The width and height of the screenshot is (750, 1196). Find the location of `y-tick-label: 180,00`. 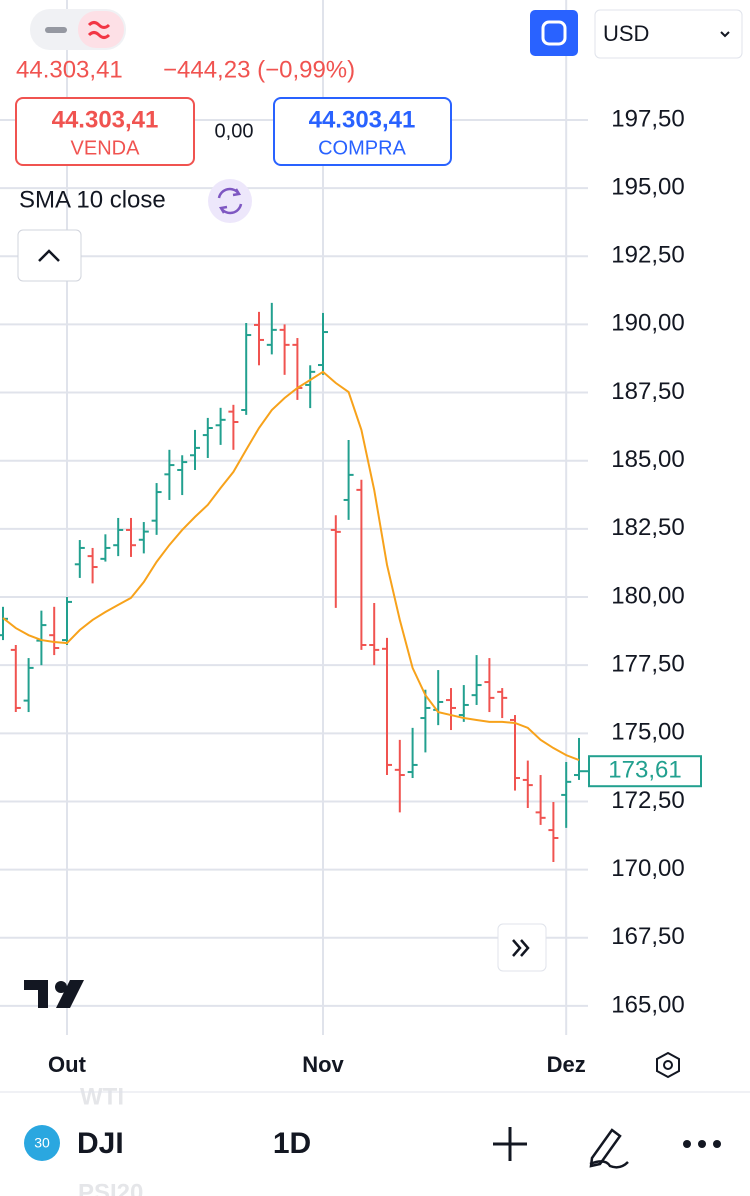

y-tick-label: 180,00 is located at coordinates (647, 595).